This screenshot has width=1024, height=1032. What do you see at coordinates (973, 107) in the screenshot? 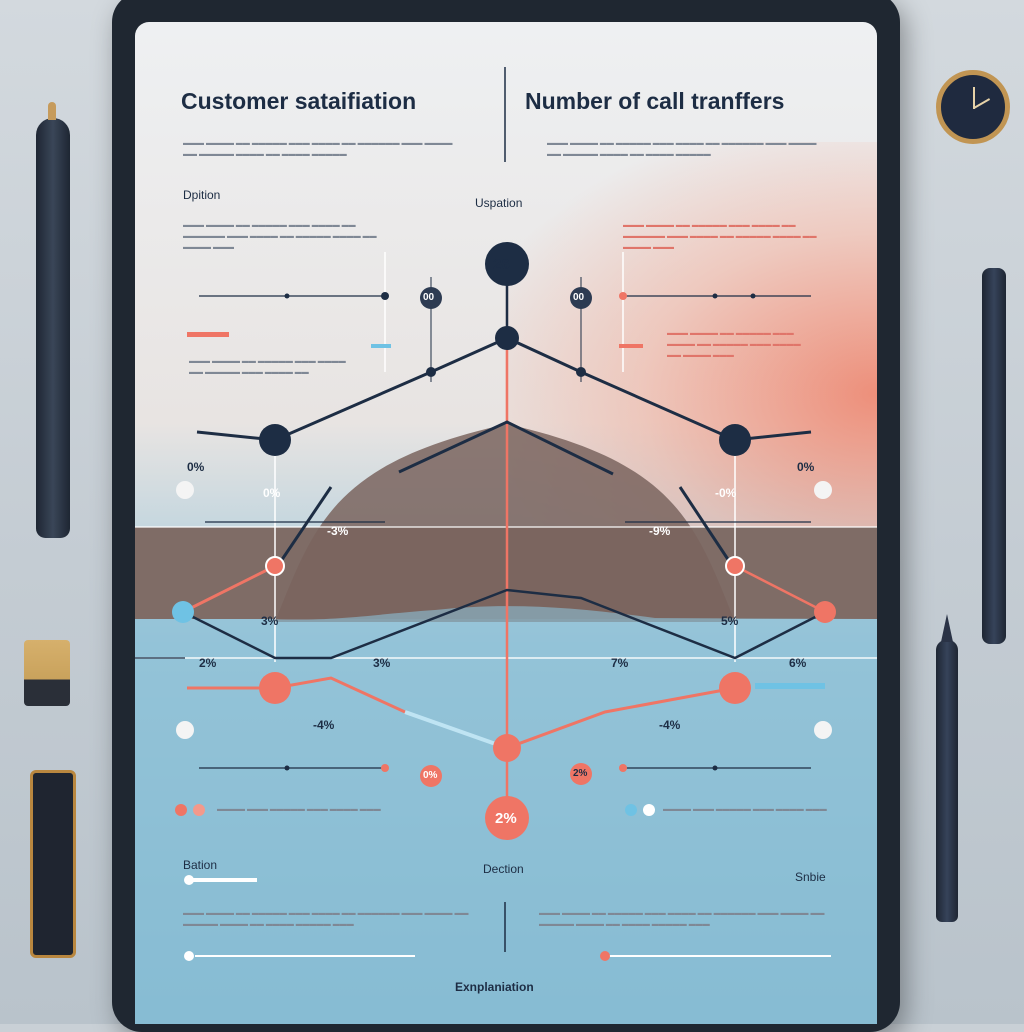
I see `clock-icon` at bounding box center [973, 107].